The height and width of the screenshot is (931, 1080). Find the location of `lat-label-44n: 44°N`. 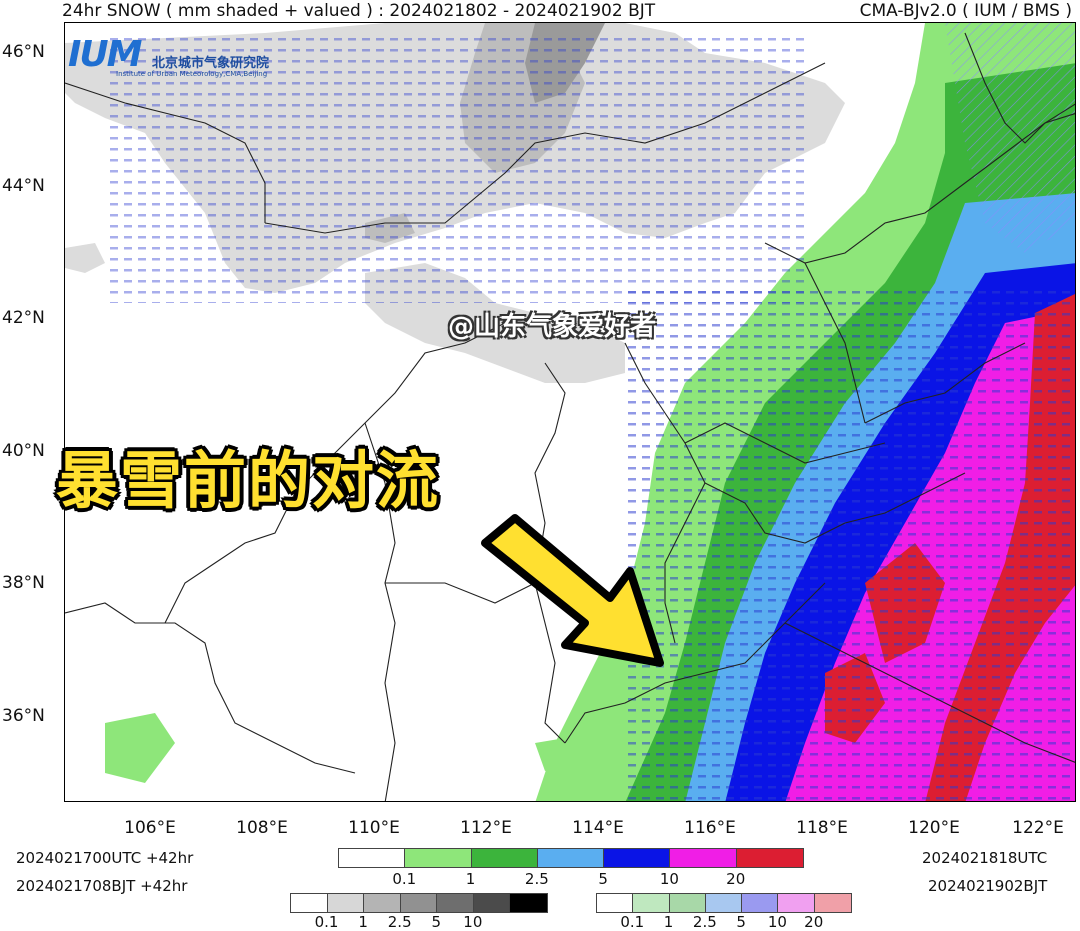

lat-label-44n: 44°N is located at coordinates (23, 186).